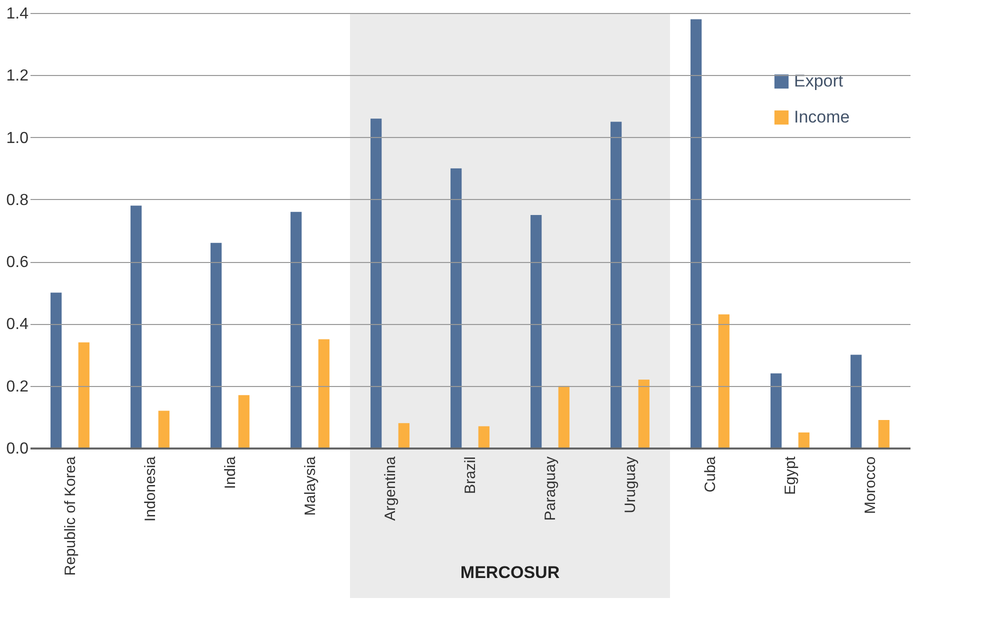  What do you see at coordinates (17, 263) in the screenshot?
I see `y-tick-label: 0.6` at bounding box center [17, 263].